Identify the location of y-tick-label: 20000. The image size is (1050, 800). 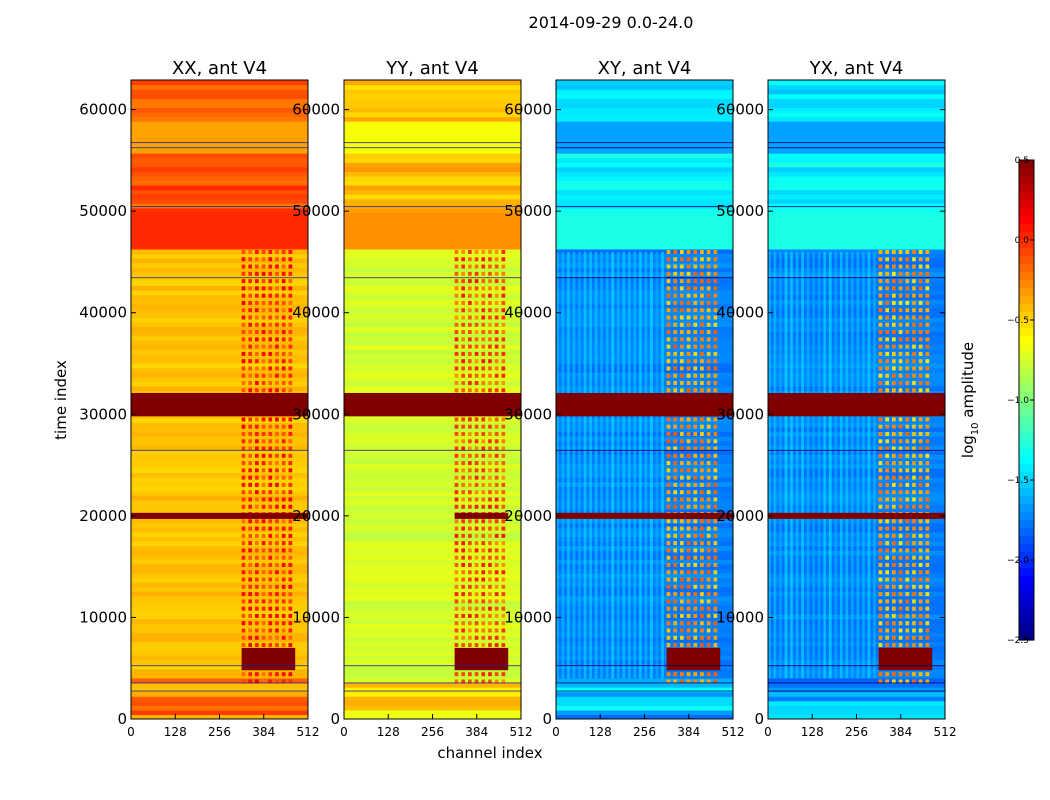
(103, 516).